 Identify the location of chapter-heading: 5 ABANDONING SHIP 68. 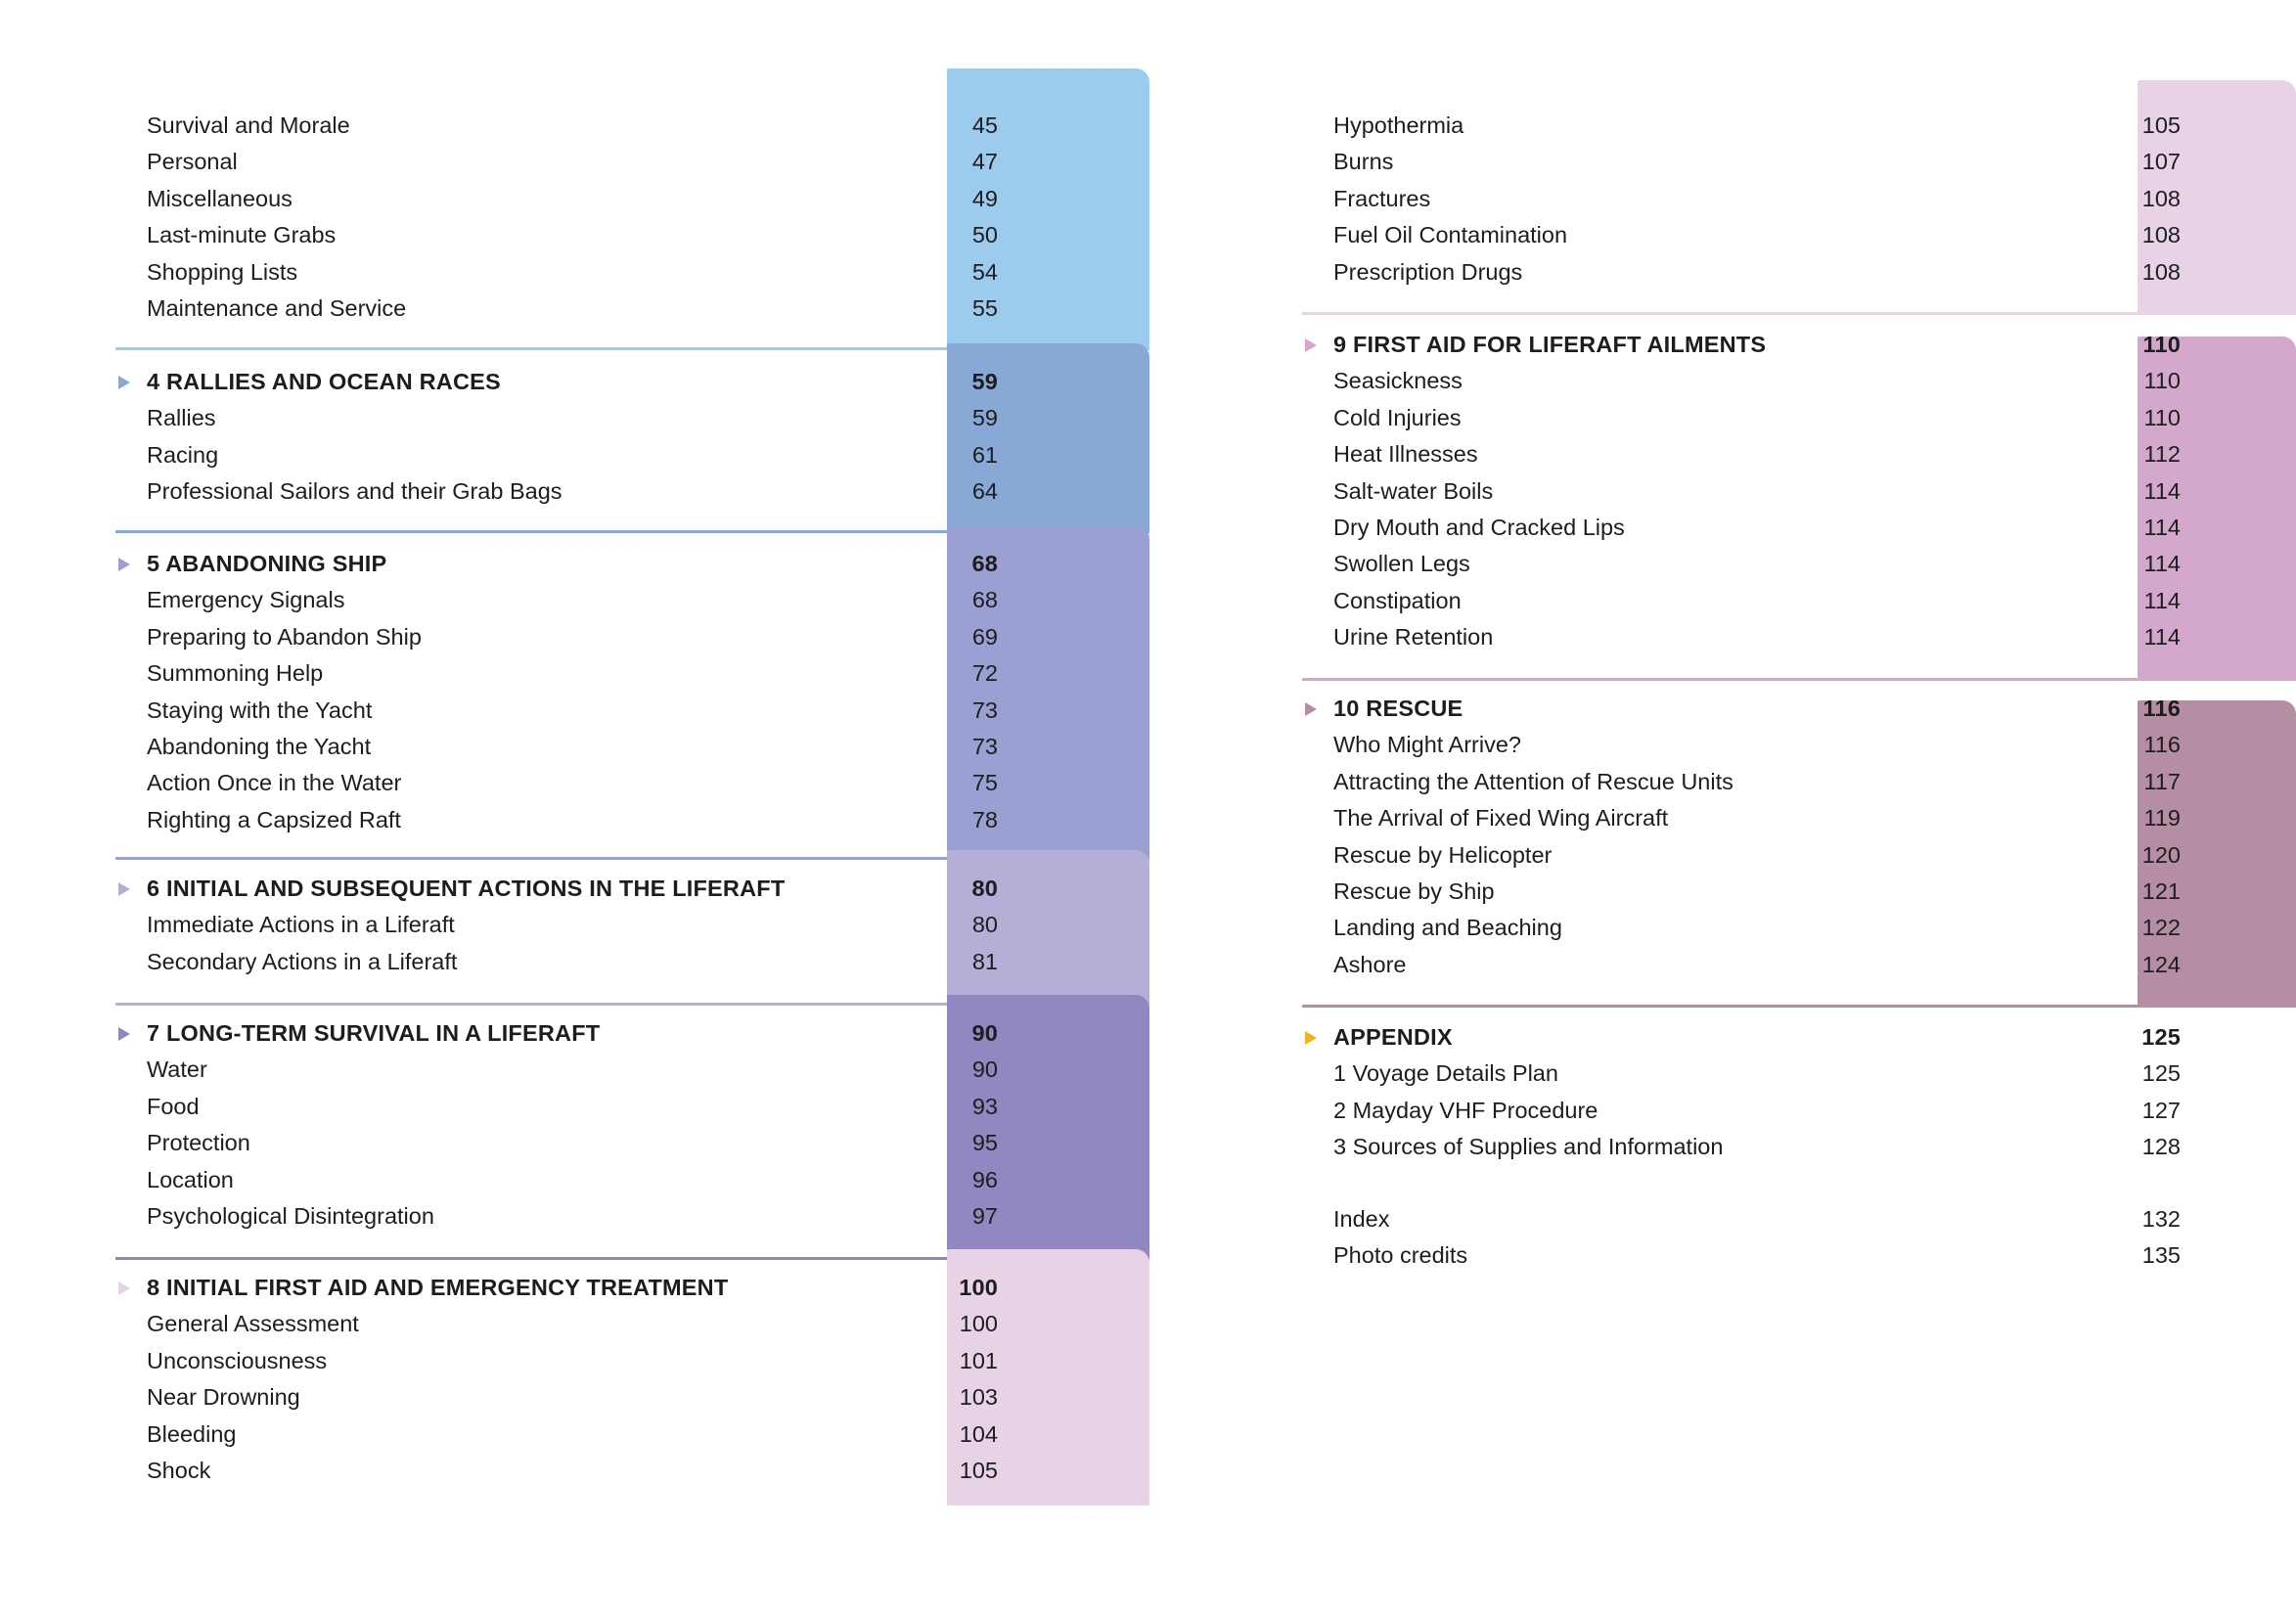
(632, 564).